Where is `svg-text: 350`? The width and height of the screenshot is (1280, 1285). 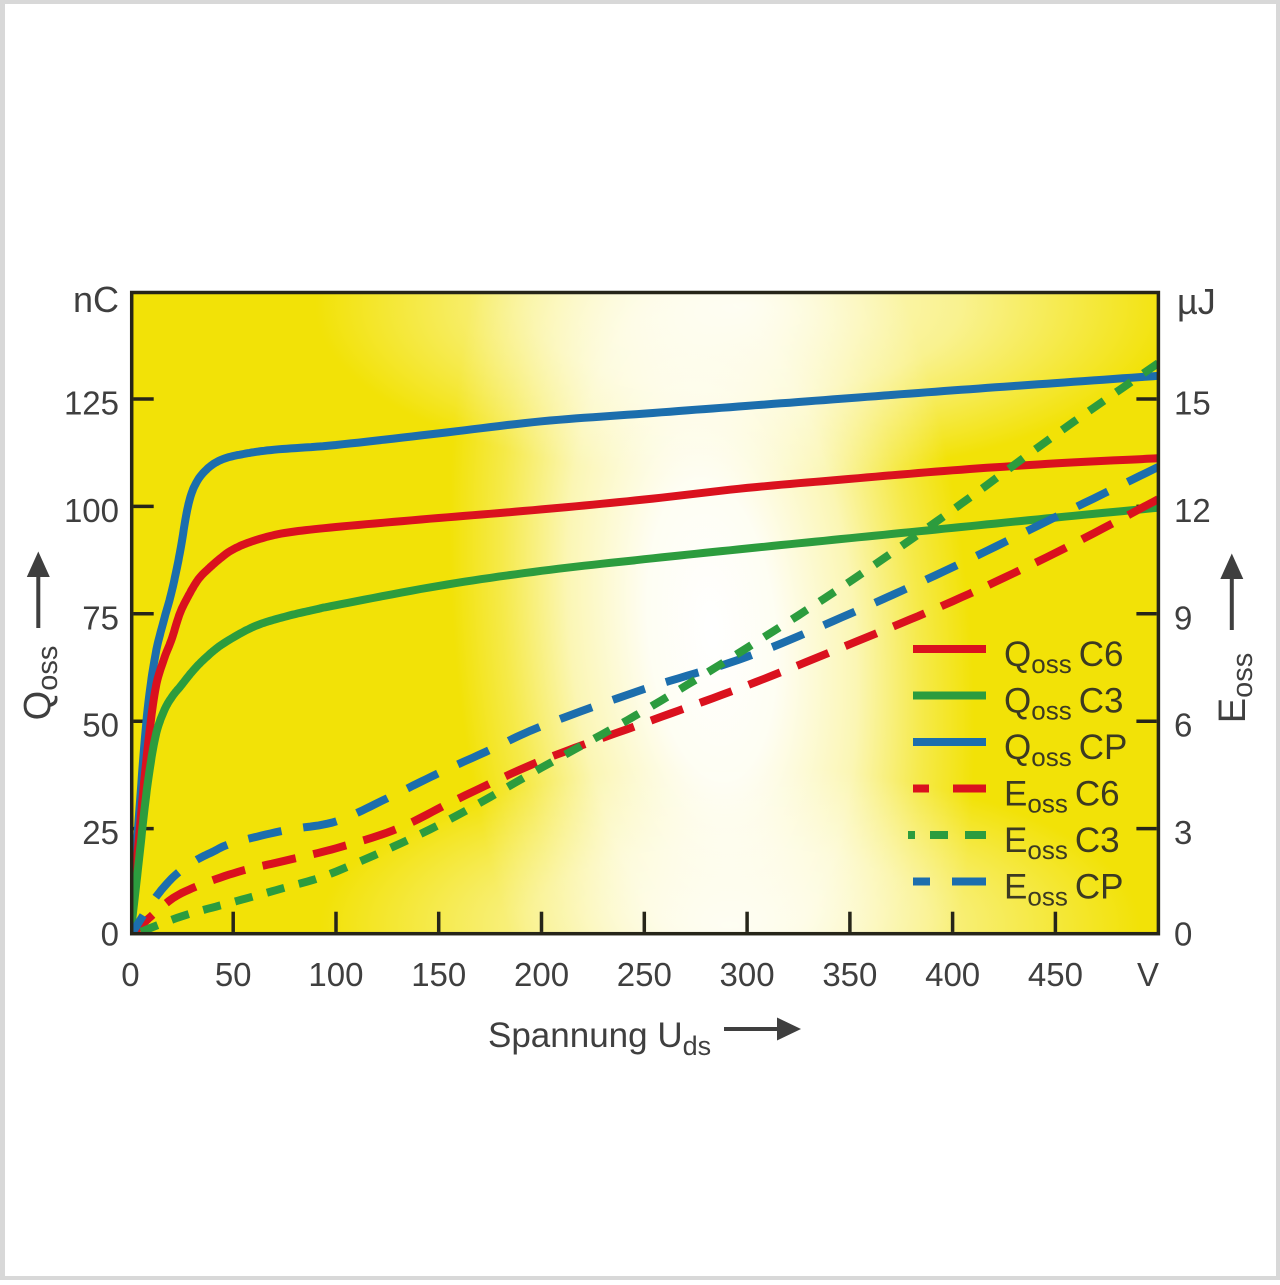
svg-text: 350 is located at coordinates (849, 974).